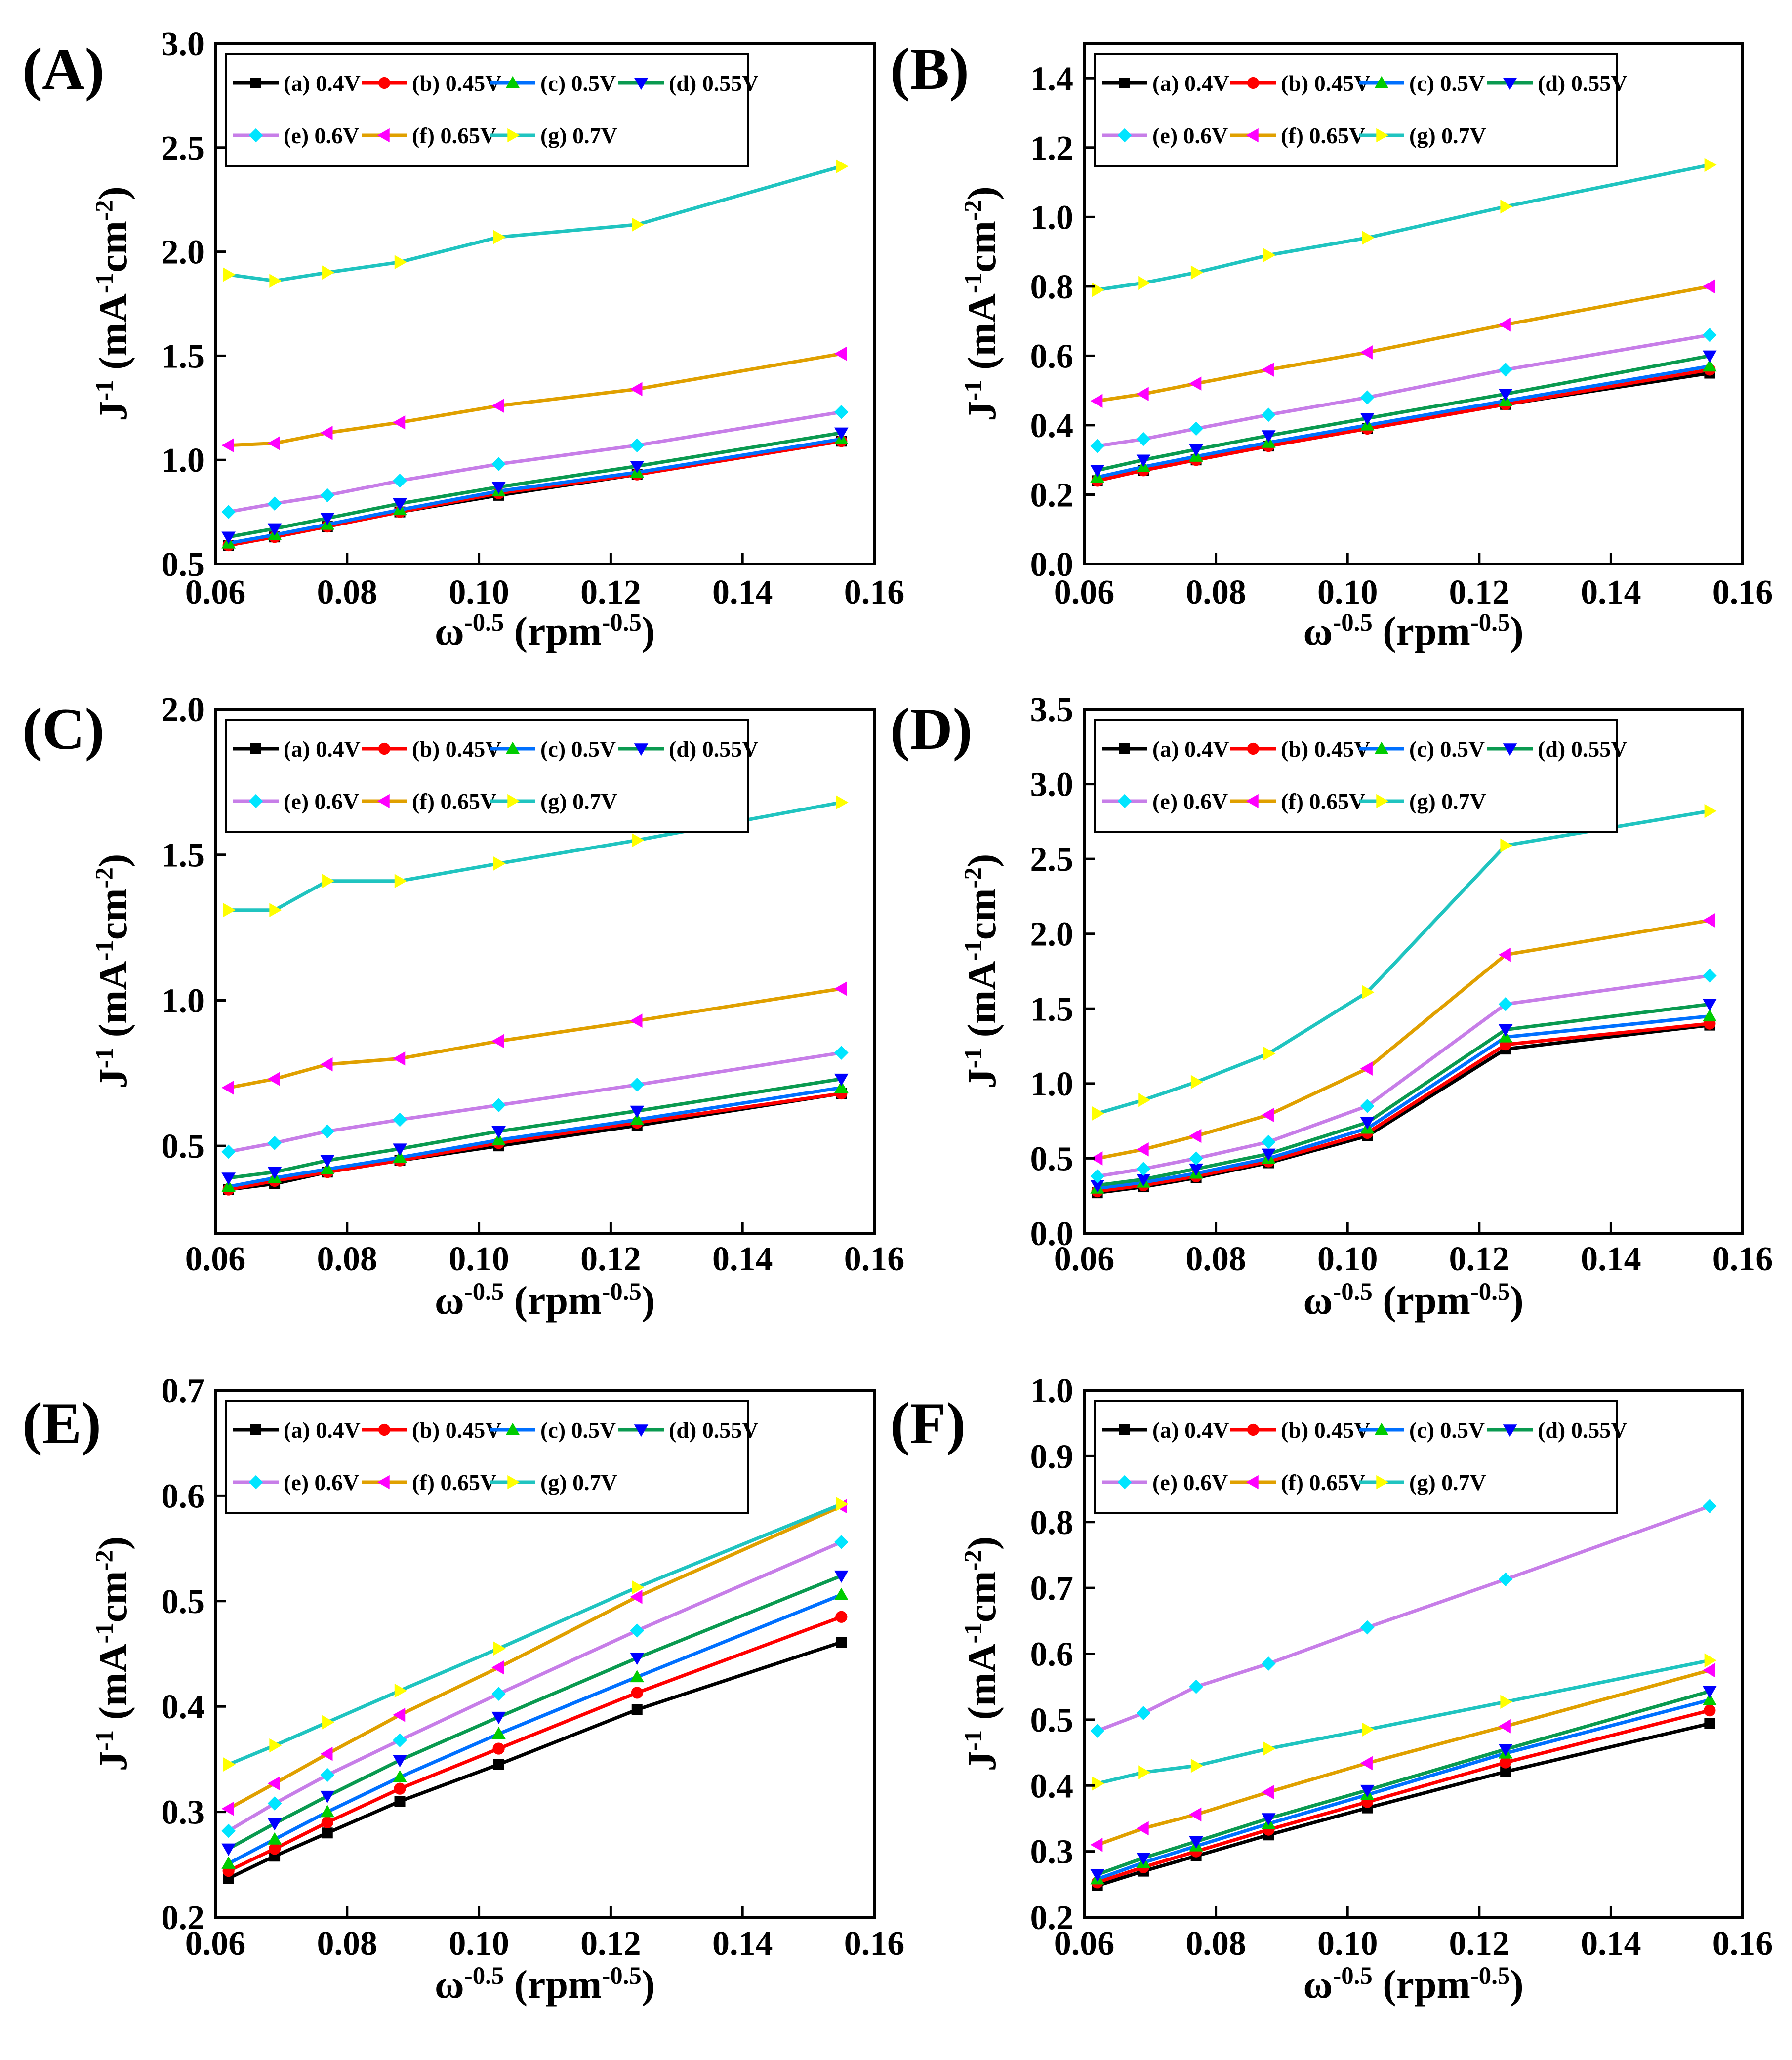 The height and width of the screenshot is (2060, 1792). Describe the element at coordinates (1165, 1482) in the screenshot. I see `legend-item-e: (e) 0.6V` at that location.